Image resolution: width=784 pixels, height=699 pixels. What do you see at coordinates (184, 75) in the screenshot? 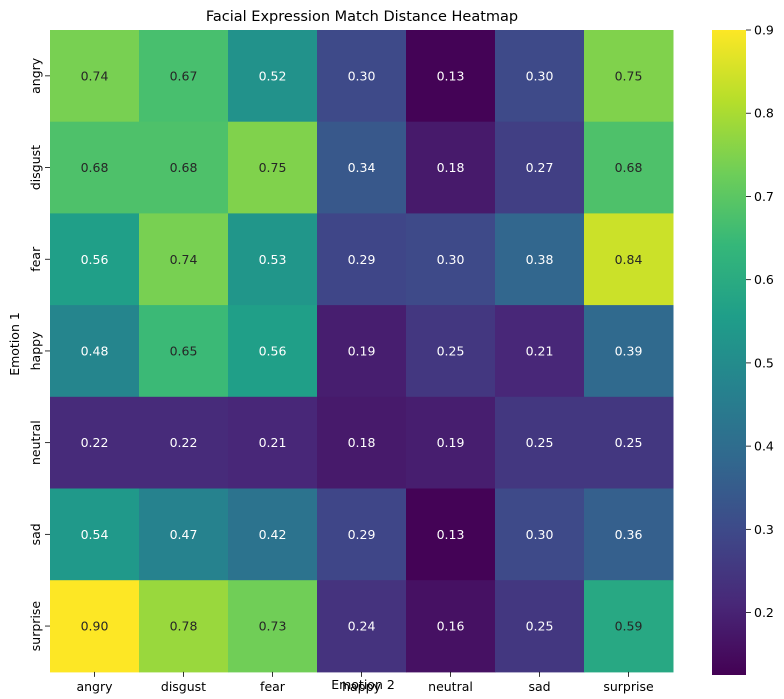
I see `cell-value-label: 0.67` at bounding box center [184, 75].